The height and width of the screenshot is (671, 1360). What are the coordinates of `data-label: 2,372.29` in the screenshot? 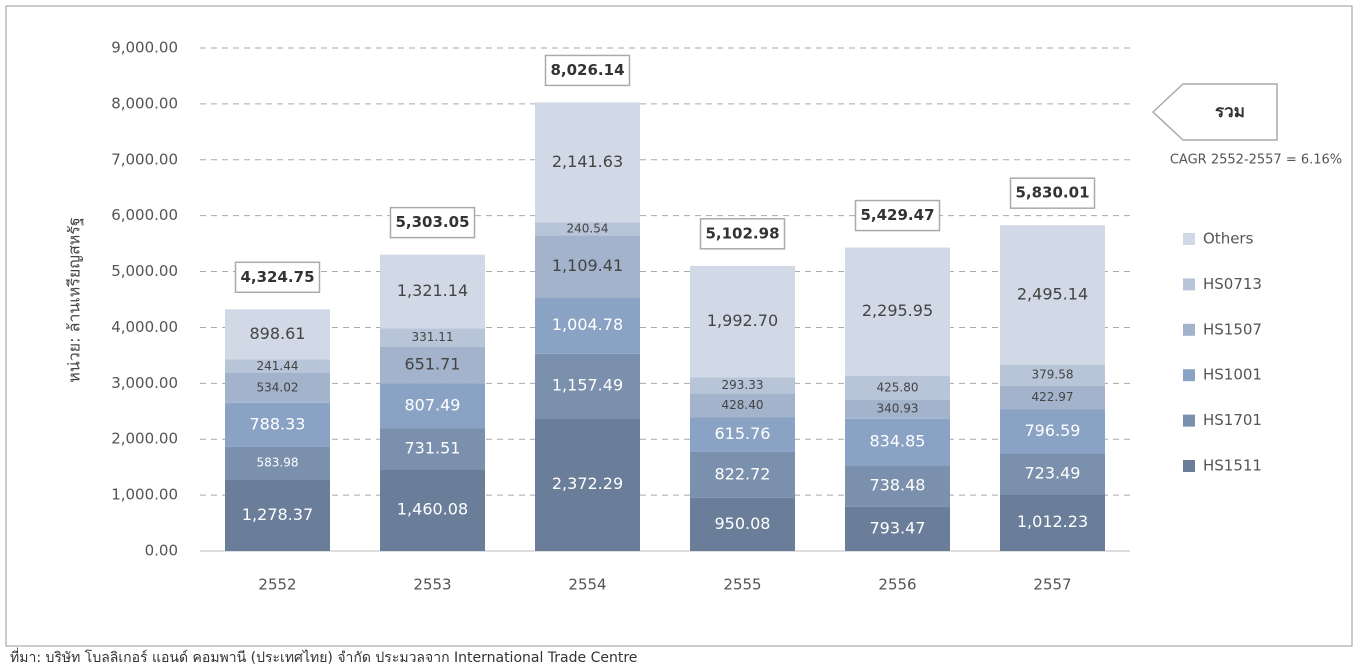 It's located at (587, 483).